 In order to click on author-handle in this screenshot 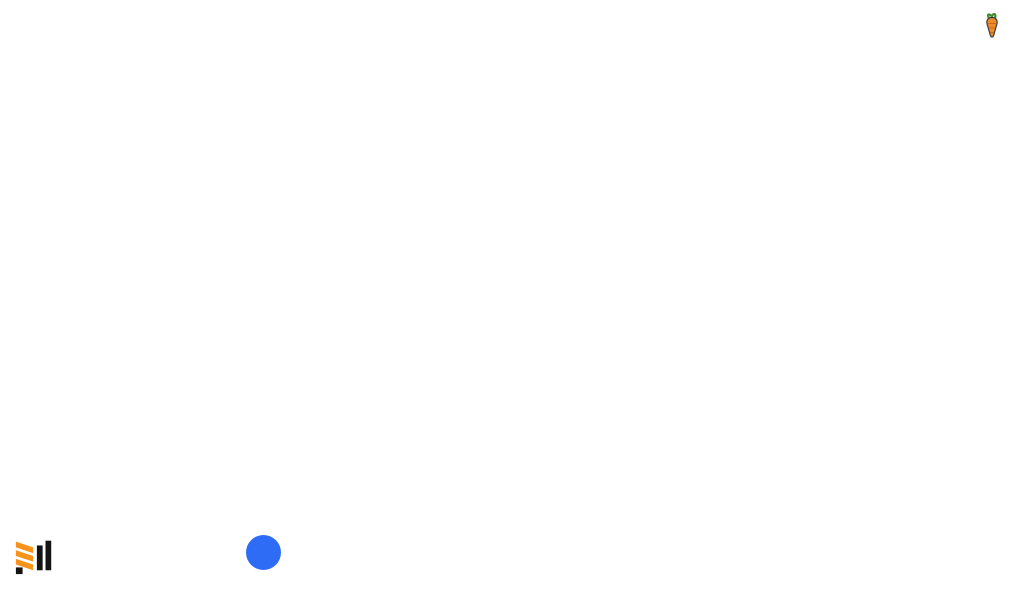, I will do `click(995, 28)`.